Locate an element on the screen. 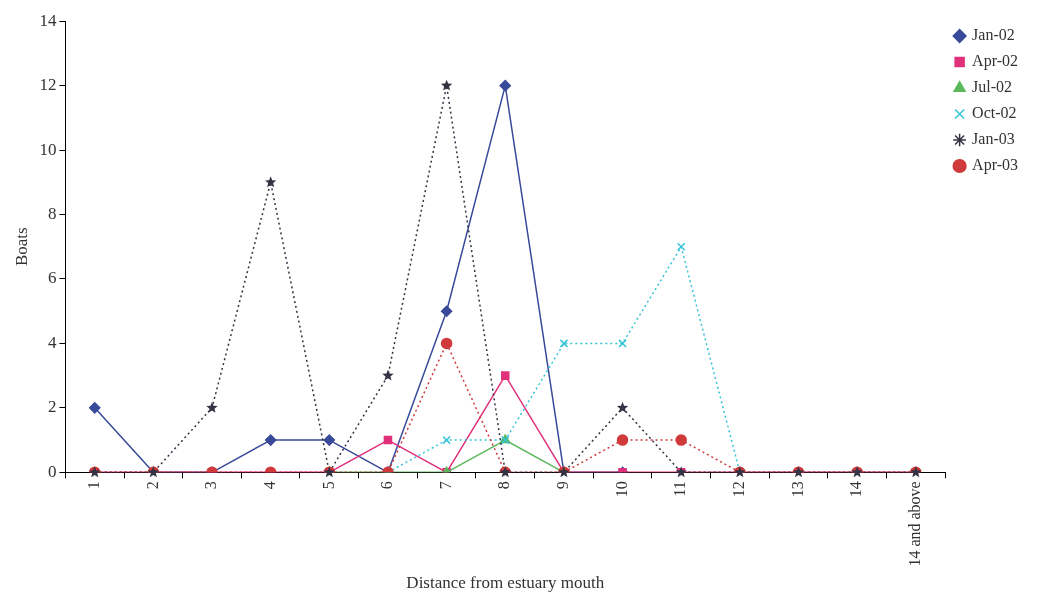 The width and height of the screenshot is (1057, 606). x-tick-label: 14 is located at coordinates (856, 489).